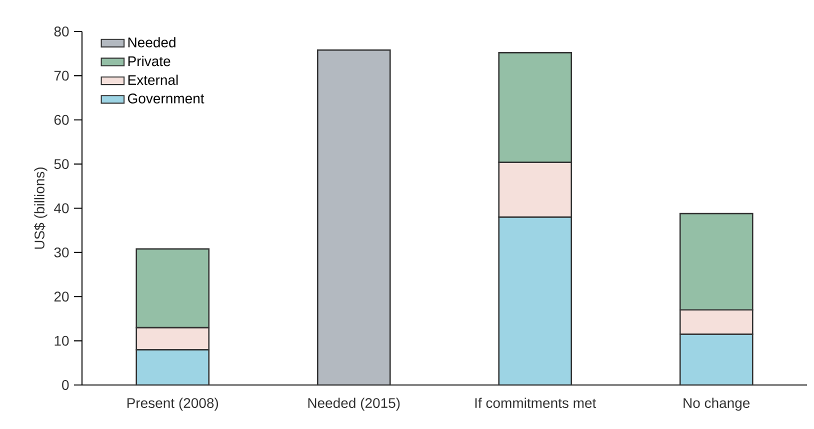 The height and width of the screenshot is (429, 814). What do you see at coordinates (61, 208) in the screenshot?
I see `y-tick-label: 40` at bounding box center [61, 208].